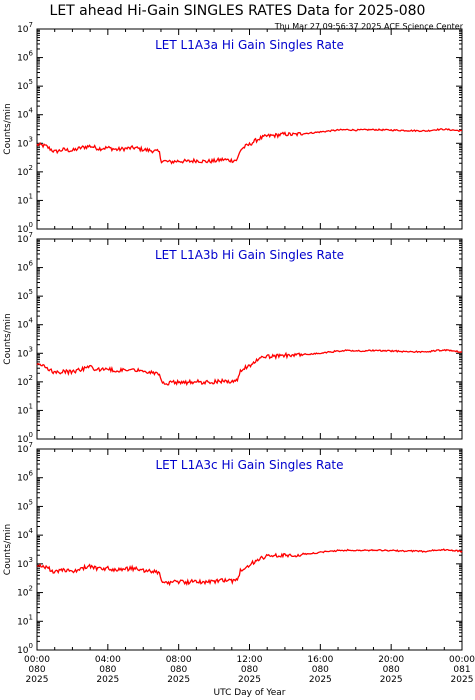 The width and height of the screenshot is (475, 700). What do you see at coordinates (250, 660) in the screenshot?
I see `x-tick-label: 12:00` at bounding box center [250, 660].